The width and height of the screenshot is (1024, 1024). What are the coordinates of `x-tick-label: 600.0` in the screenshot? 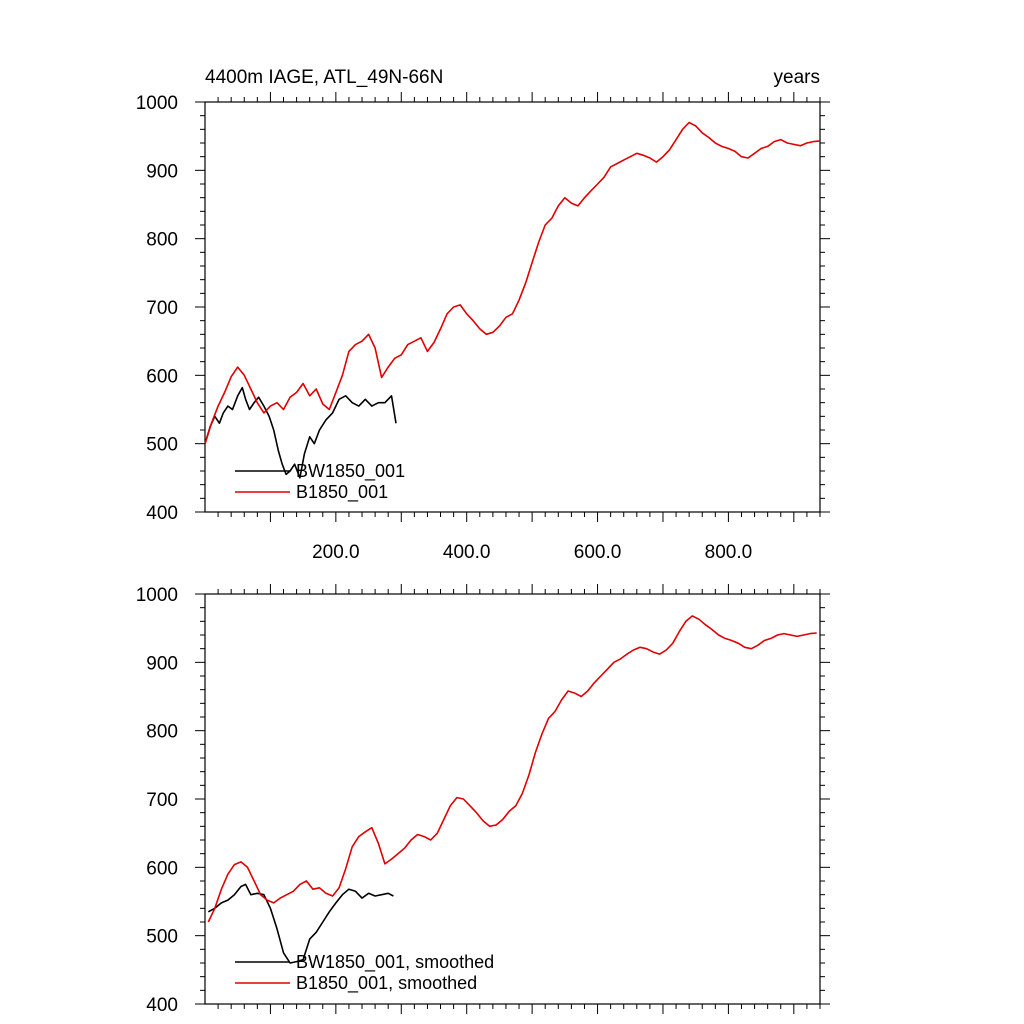 It's located at (598, 552).